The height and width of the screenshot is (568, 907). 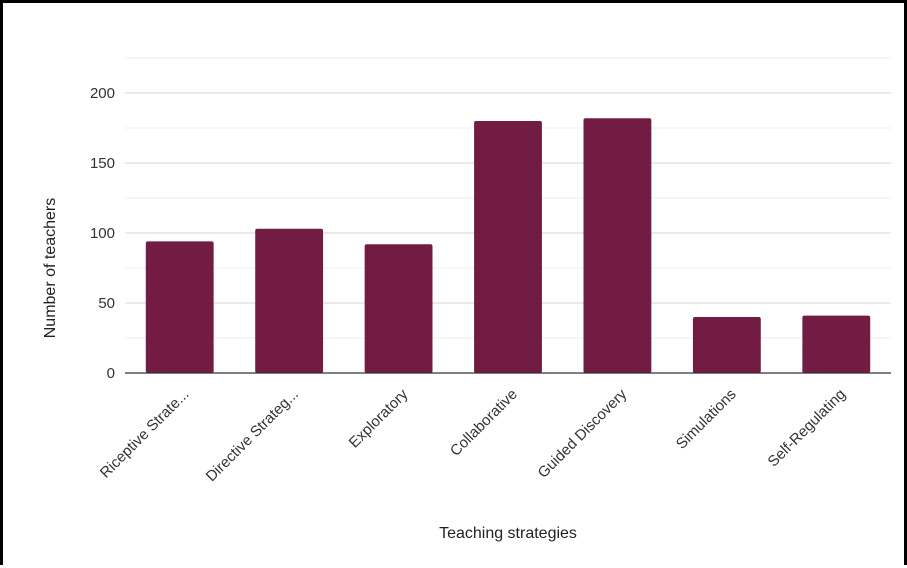 What do you see at coordinates (484, 423) in the screenshot?
I see `x-tick-label: Collaborative` at bounding box center [484, 423].